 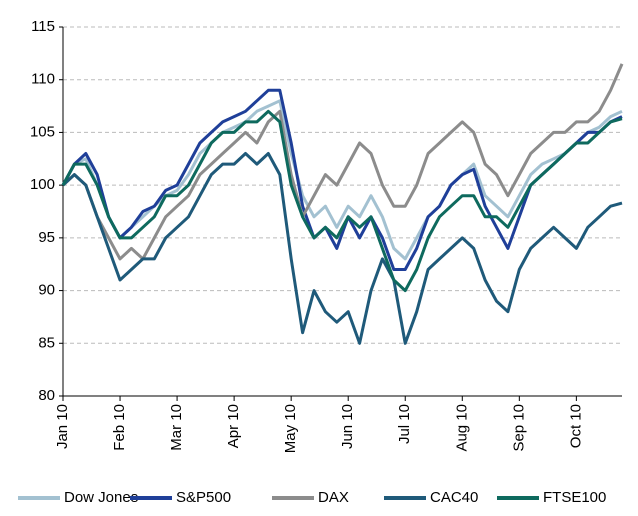 I want to click on x-tick-label: Jun 10, so click(x=347, y=426).